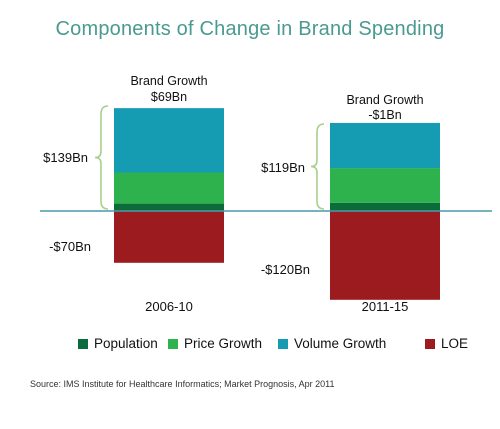 The image size is (500, 429). What do you see at coordinates (250, 29) in the screenshot?
I see `chart-title: Components of Change in Brand Spending` at bounding box center [250, 29].